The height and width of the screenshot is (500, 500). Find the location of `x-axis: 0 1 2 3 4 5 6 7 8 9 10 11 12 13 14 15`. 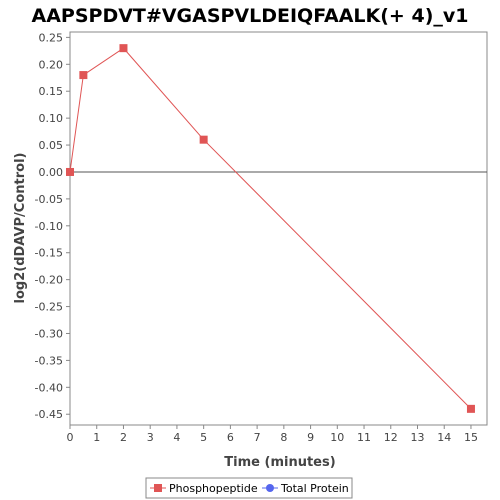

x-axis: 0 1 2 3 4 5 6 7 8 9 10 11 12 13 14 15 is located at coordinates (272, 434).